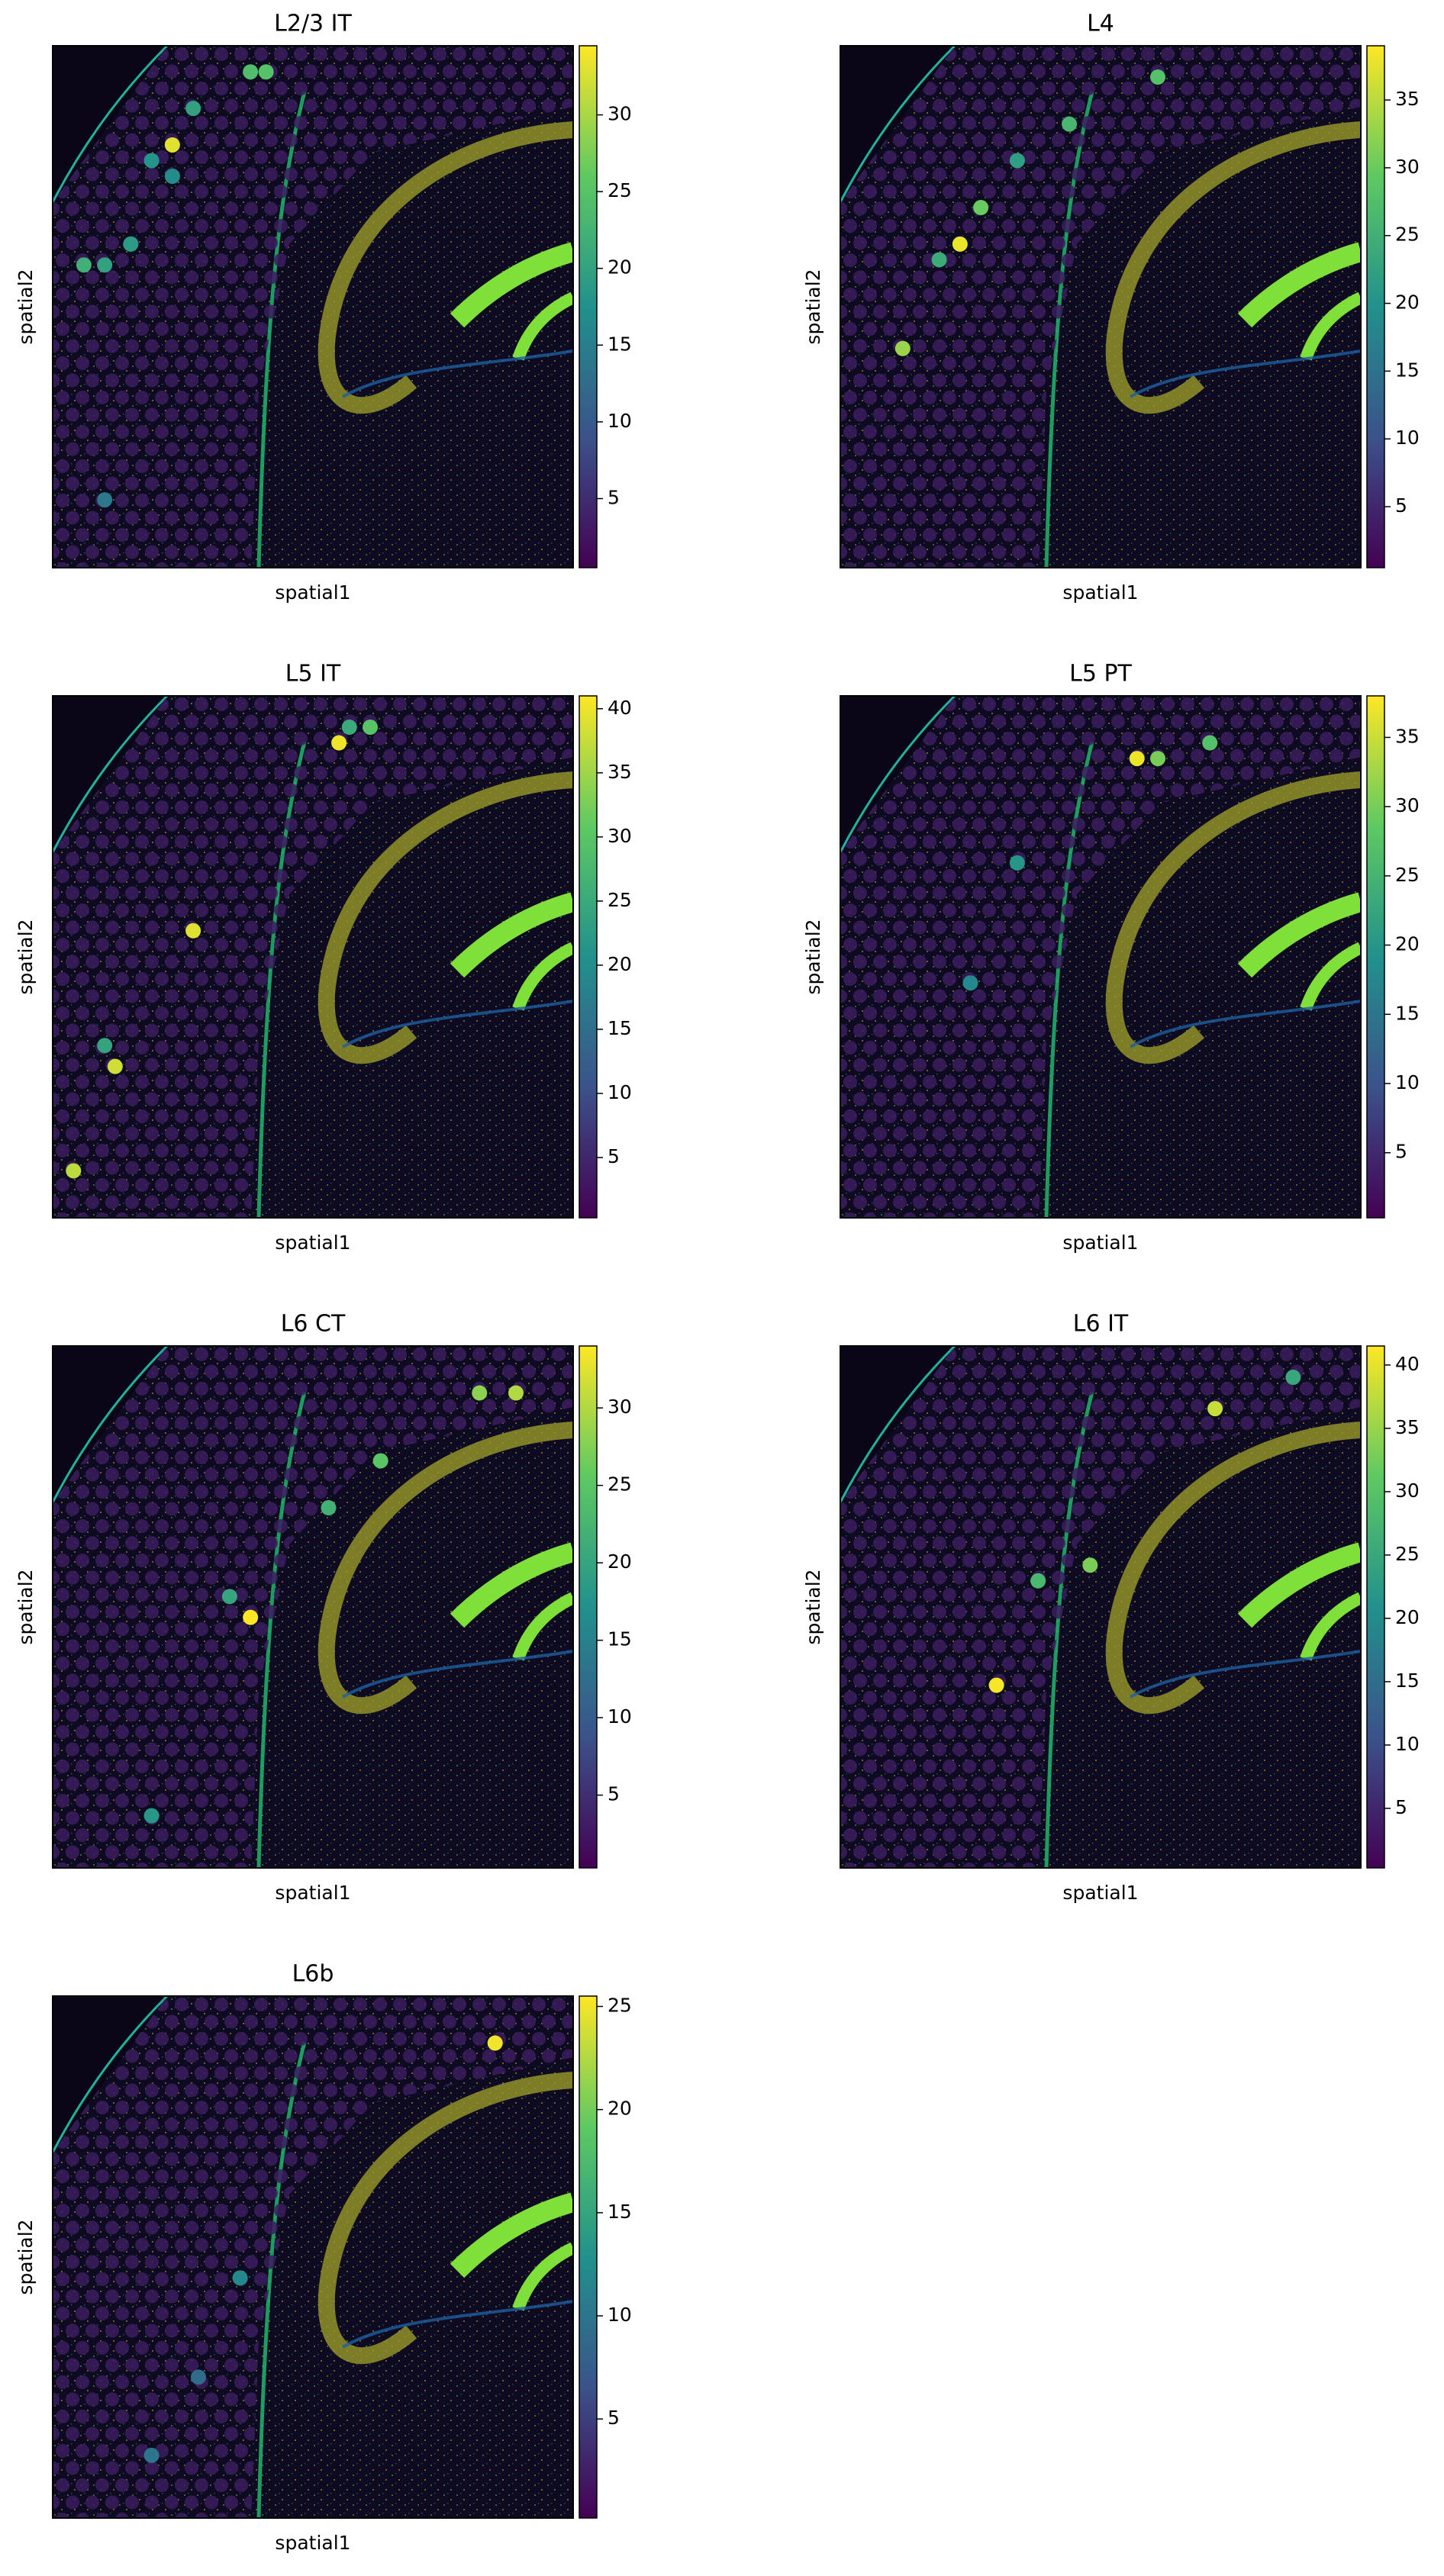 This screenshot has height=2576, width=1444. Describe the element at coordinates (313, 674) in the screenshot. I see `panel-title: L5 IT` at that location.